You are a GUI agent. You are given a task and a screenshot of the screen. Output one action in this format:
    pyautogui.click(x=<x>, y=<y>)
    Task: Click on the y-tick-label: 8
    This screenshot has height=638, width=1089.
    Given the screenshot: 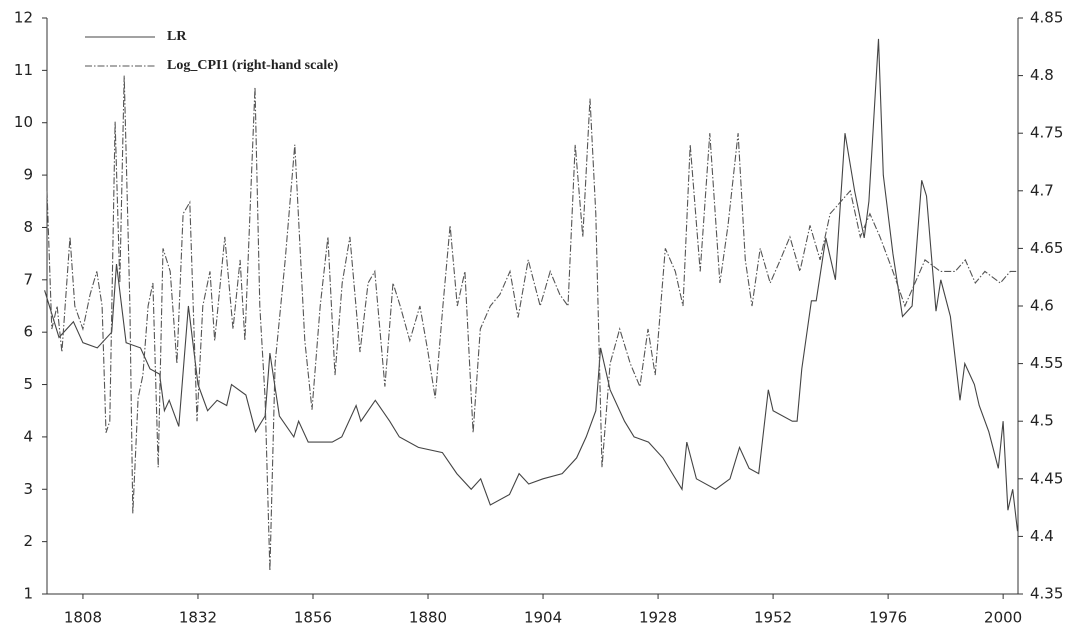 What is the action you would take?
    pyautogui.click(x=28, y=227)
    